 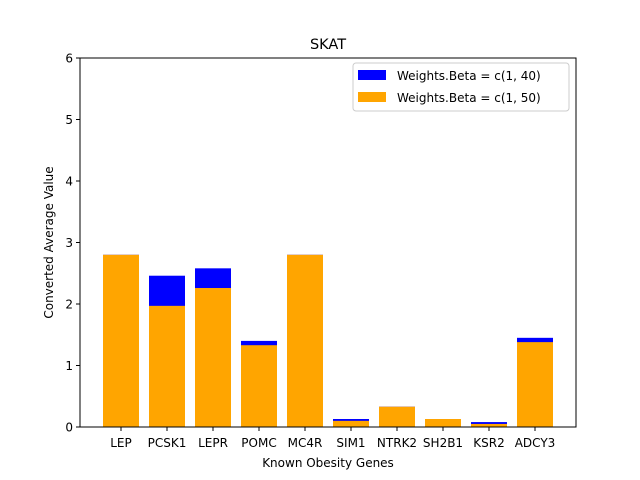 What do you see at coordinates (69, 366) in the screenshot?
I see `y-tick-label: 1` at bounding box center [69, 366].